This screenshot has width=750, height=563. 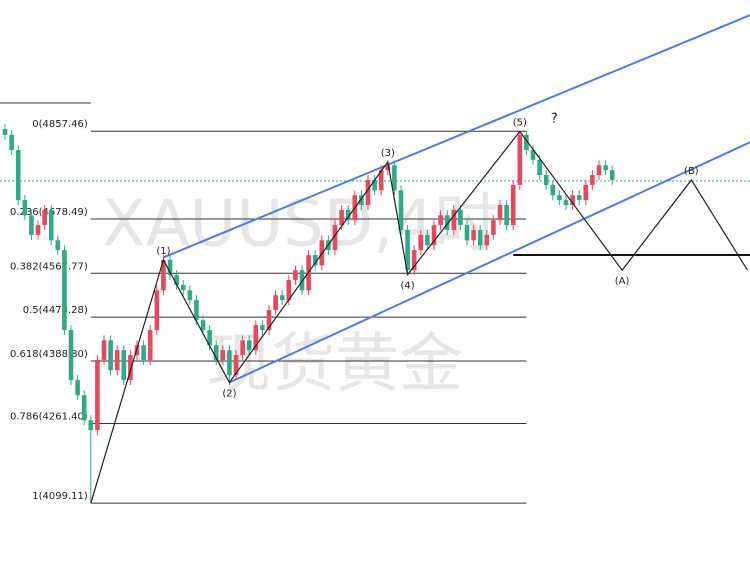 What do you see at coordinates (60, 124) in the screenshot?
I see `fib-label: 0(4857.46)` at bounding box center [60, 124].